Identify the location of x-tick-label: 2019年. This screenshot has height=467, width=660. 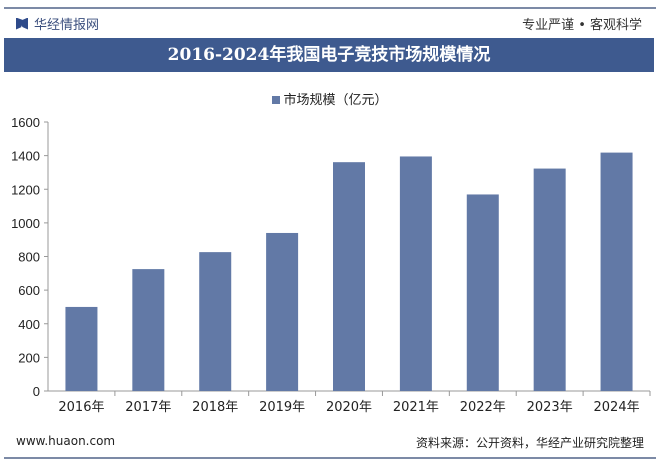
(282, 407).